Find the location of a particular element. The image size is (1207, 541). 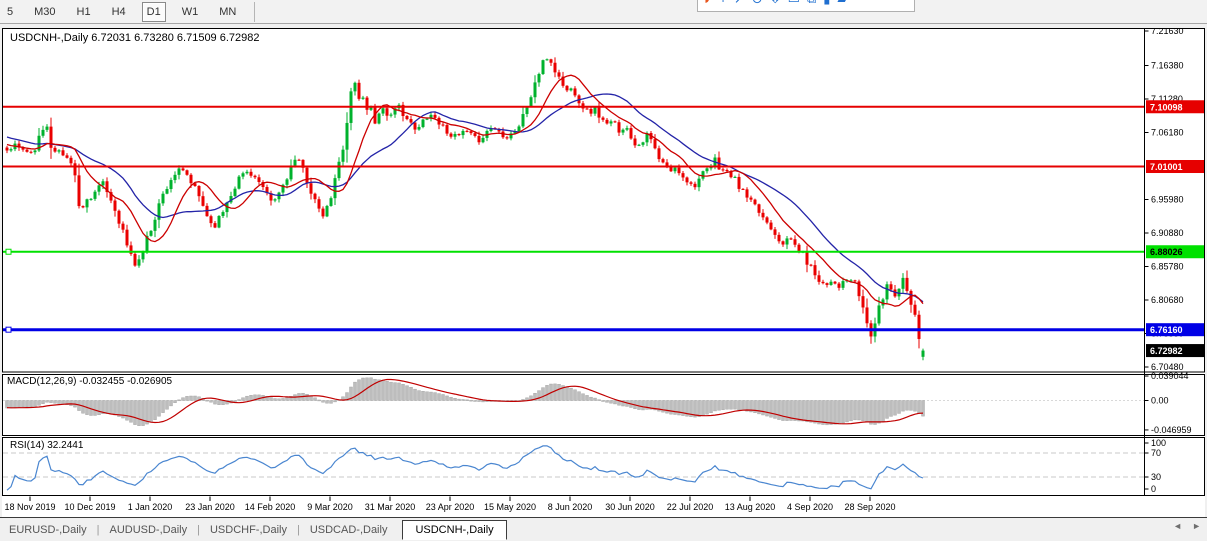

floating-toolbar-clipped: ◗ + ↗ ⊙ ⇩ ▭ ⧉ ▮ ▰ is located at coordinates (806, 6).